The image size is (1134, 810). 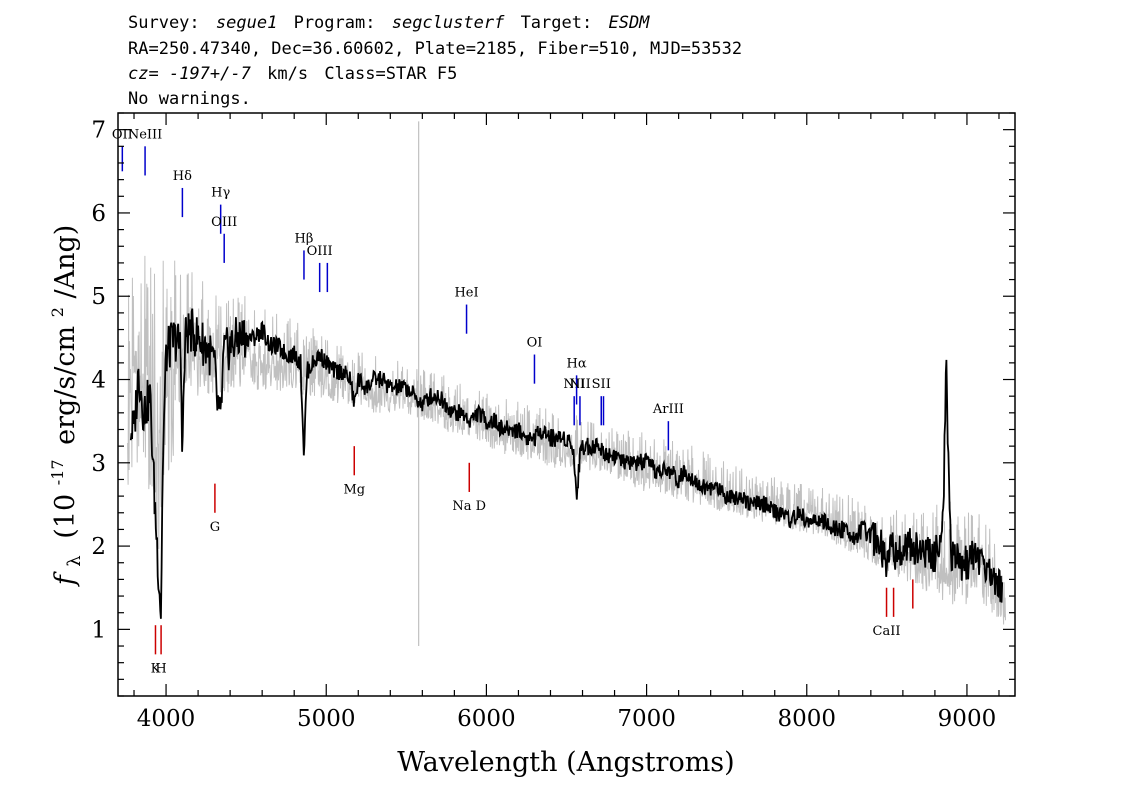 I want to click on absorption-line-label: G, so click(x=215, y=527).